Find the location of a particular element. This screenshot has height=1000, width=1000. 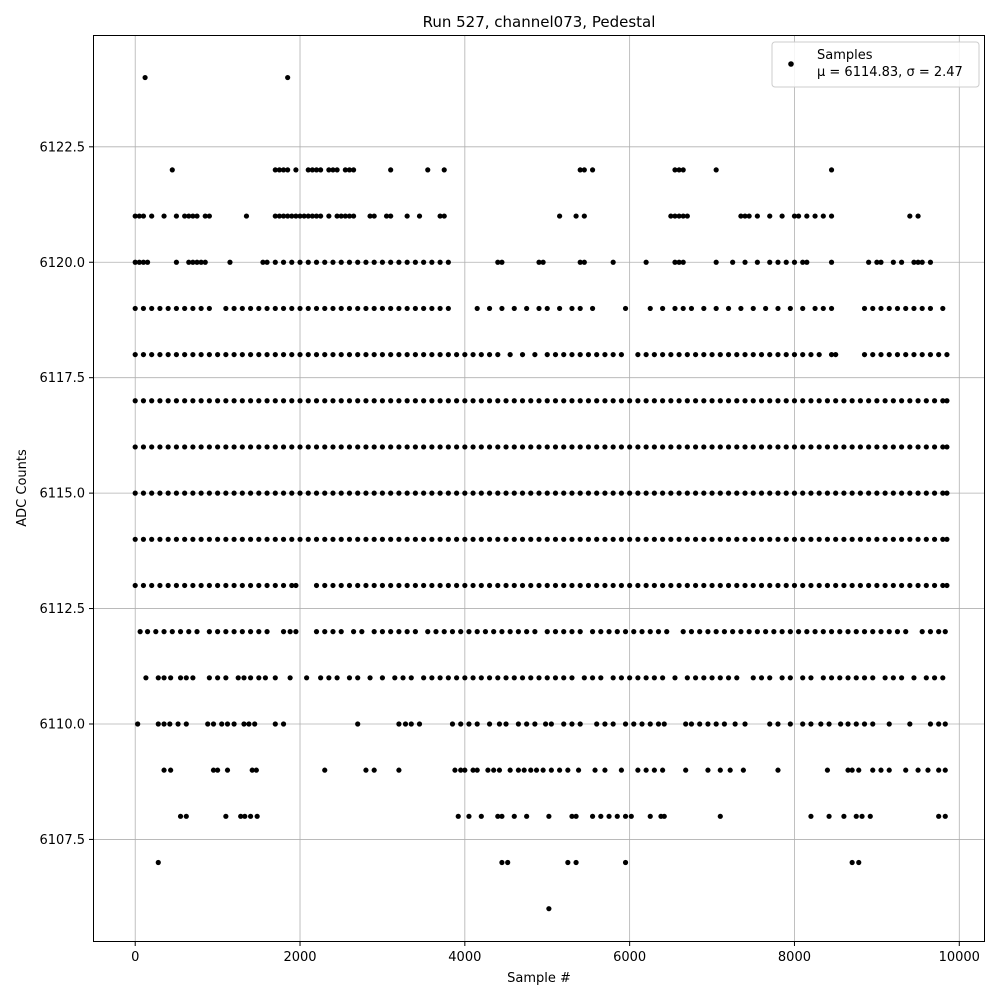

y-tick-label: 6115.0 is located at coordinates (63, 494).